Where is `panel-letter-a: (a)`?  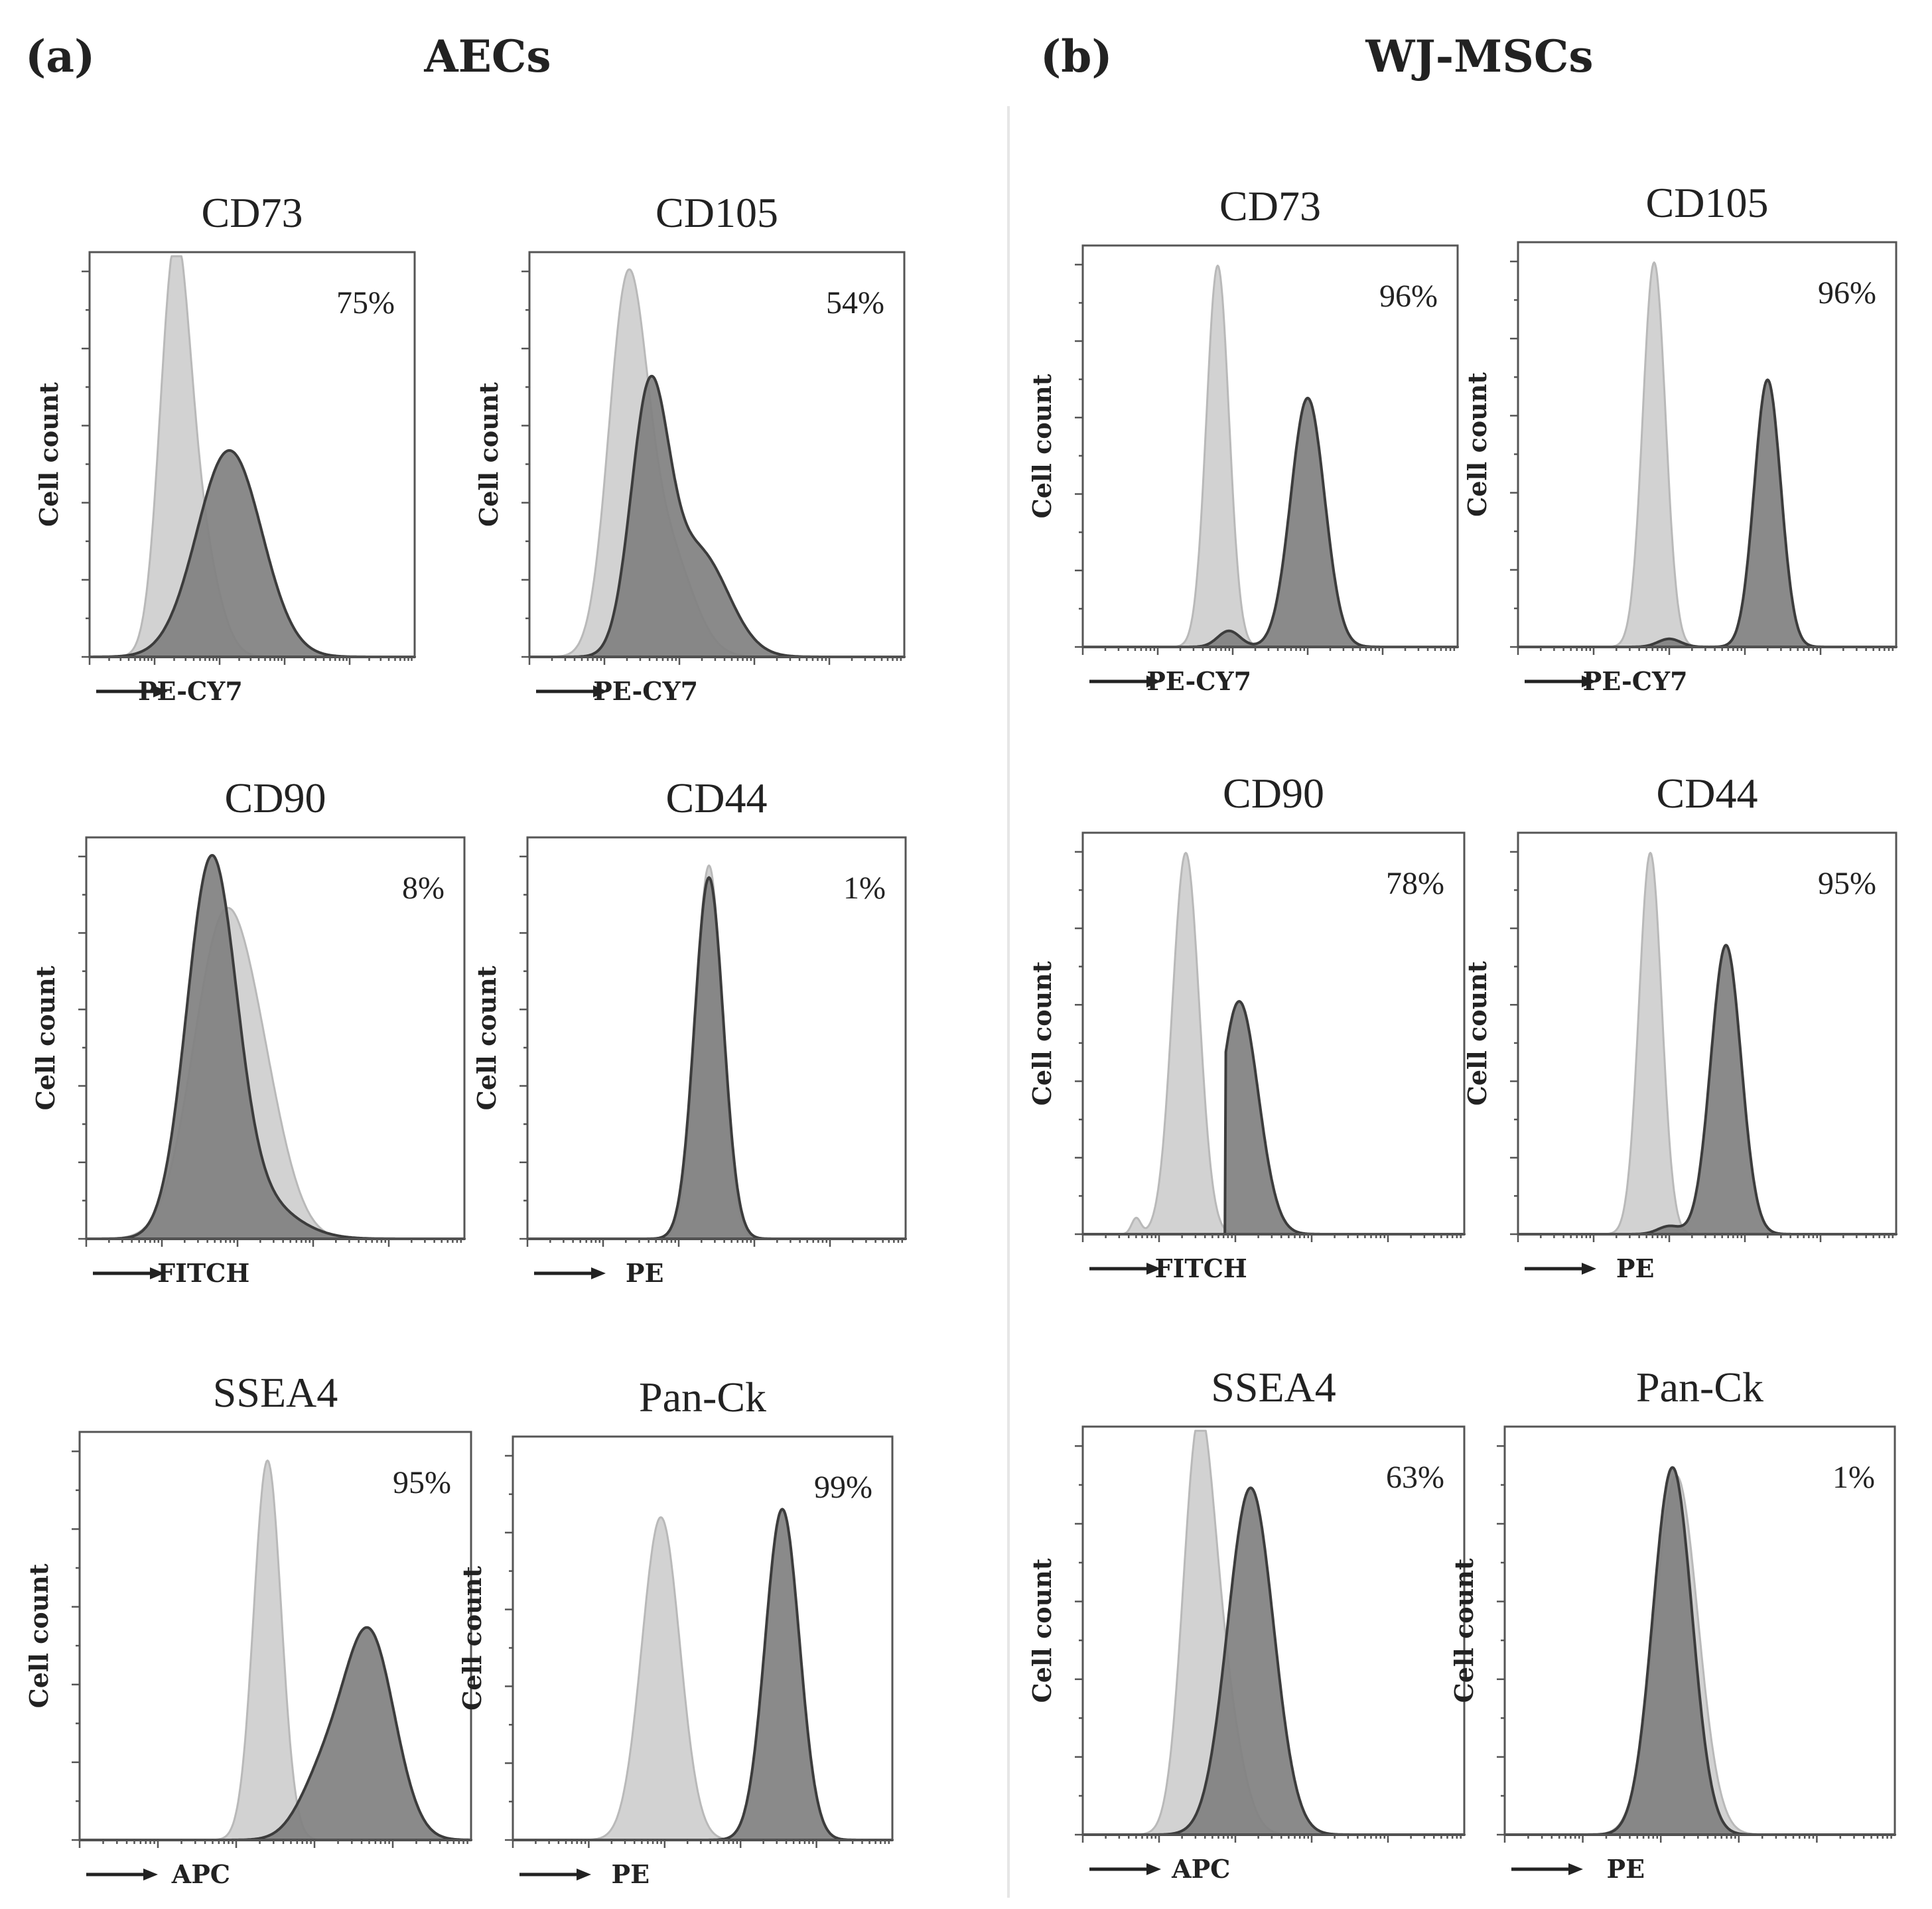
panel-letter-a: (a) is located at coordinates (60, 56).